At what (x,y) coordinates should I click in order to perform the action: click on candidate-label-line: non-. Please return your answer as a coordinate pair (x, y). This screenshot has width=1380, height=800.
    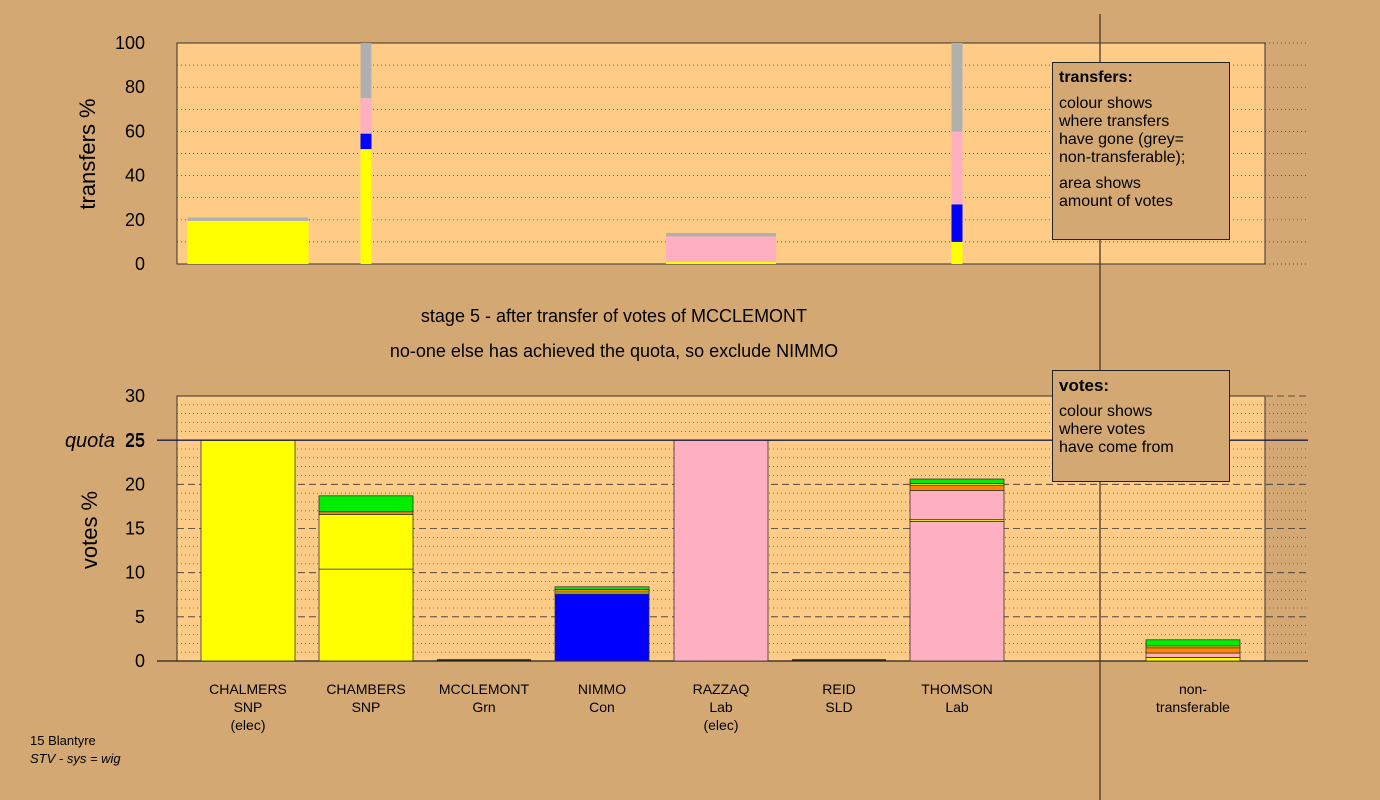
    Looking at the image, I should click on (1193, 689).